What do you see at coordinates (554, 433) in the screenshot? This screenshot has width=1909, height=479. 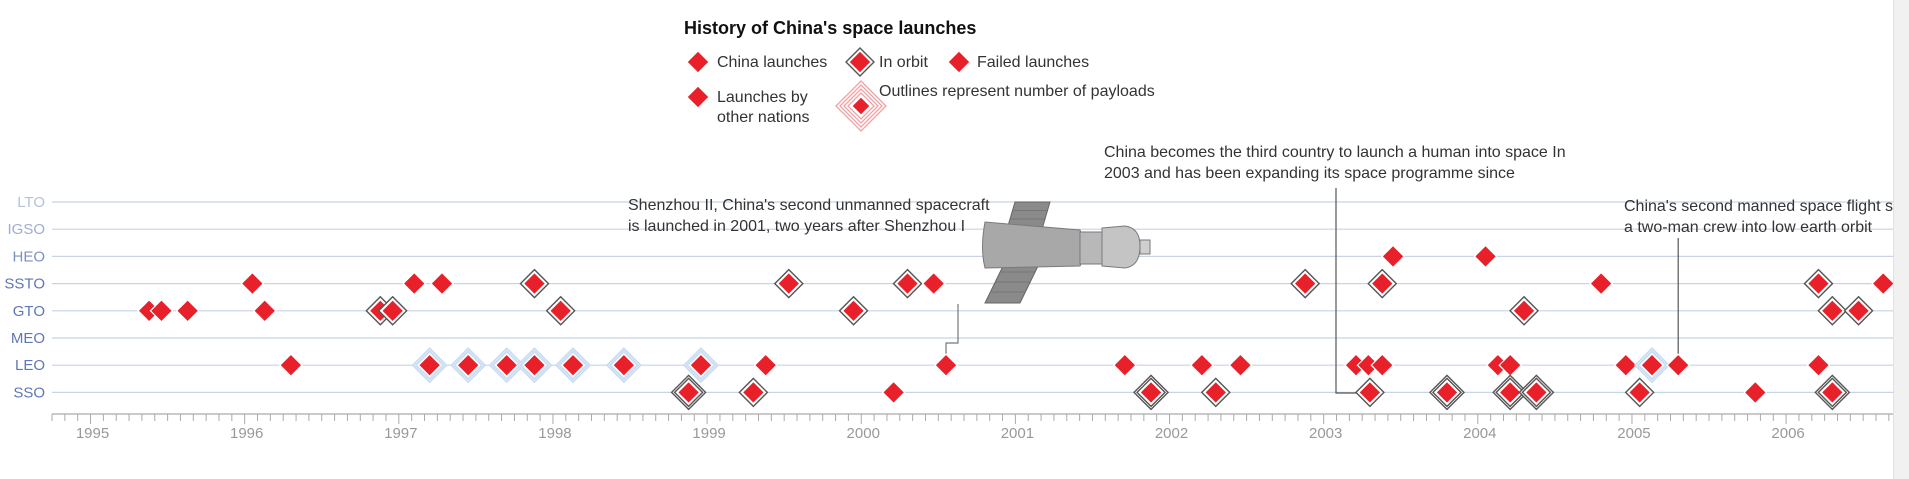 I see `x-tick-label: 1998` at bounding box center [554, 433].